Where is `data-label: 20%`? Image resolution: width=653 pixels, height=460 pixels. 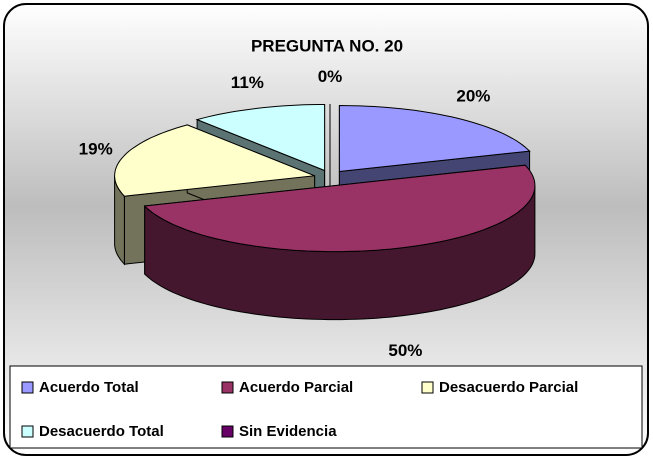
data-label: 20% is located at coordinates (473, 95).